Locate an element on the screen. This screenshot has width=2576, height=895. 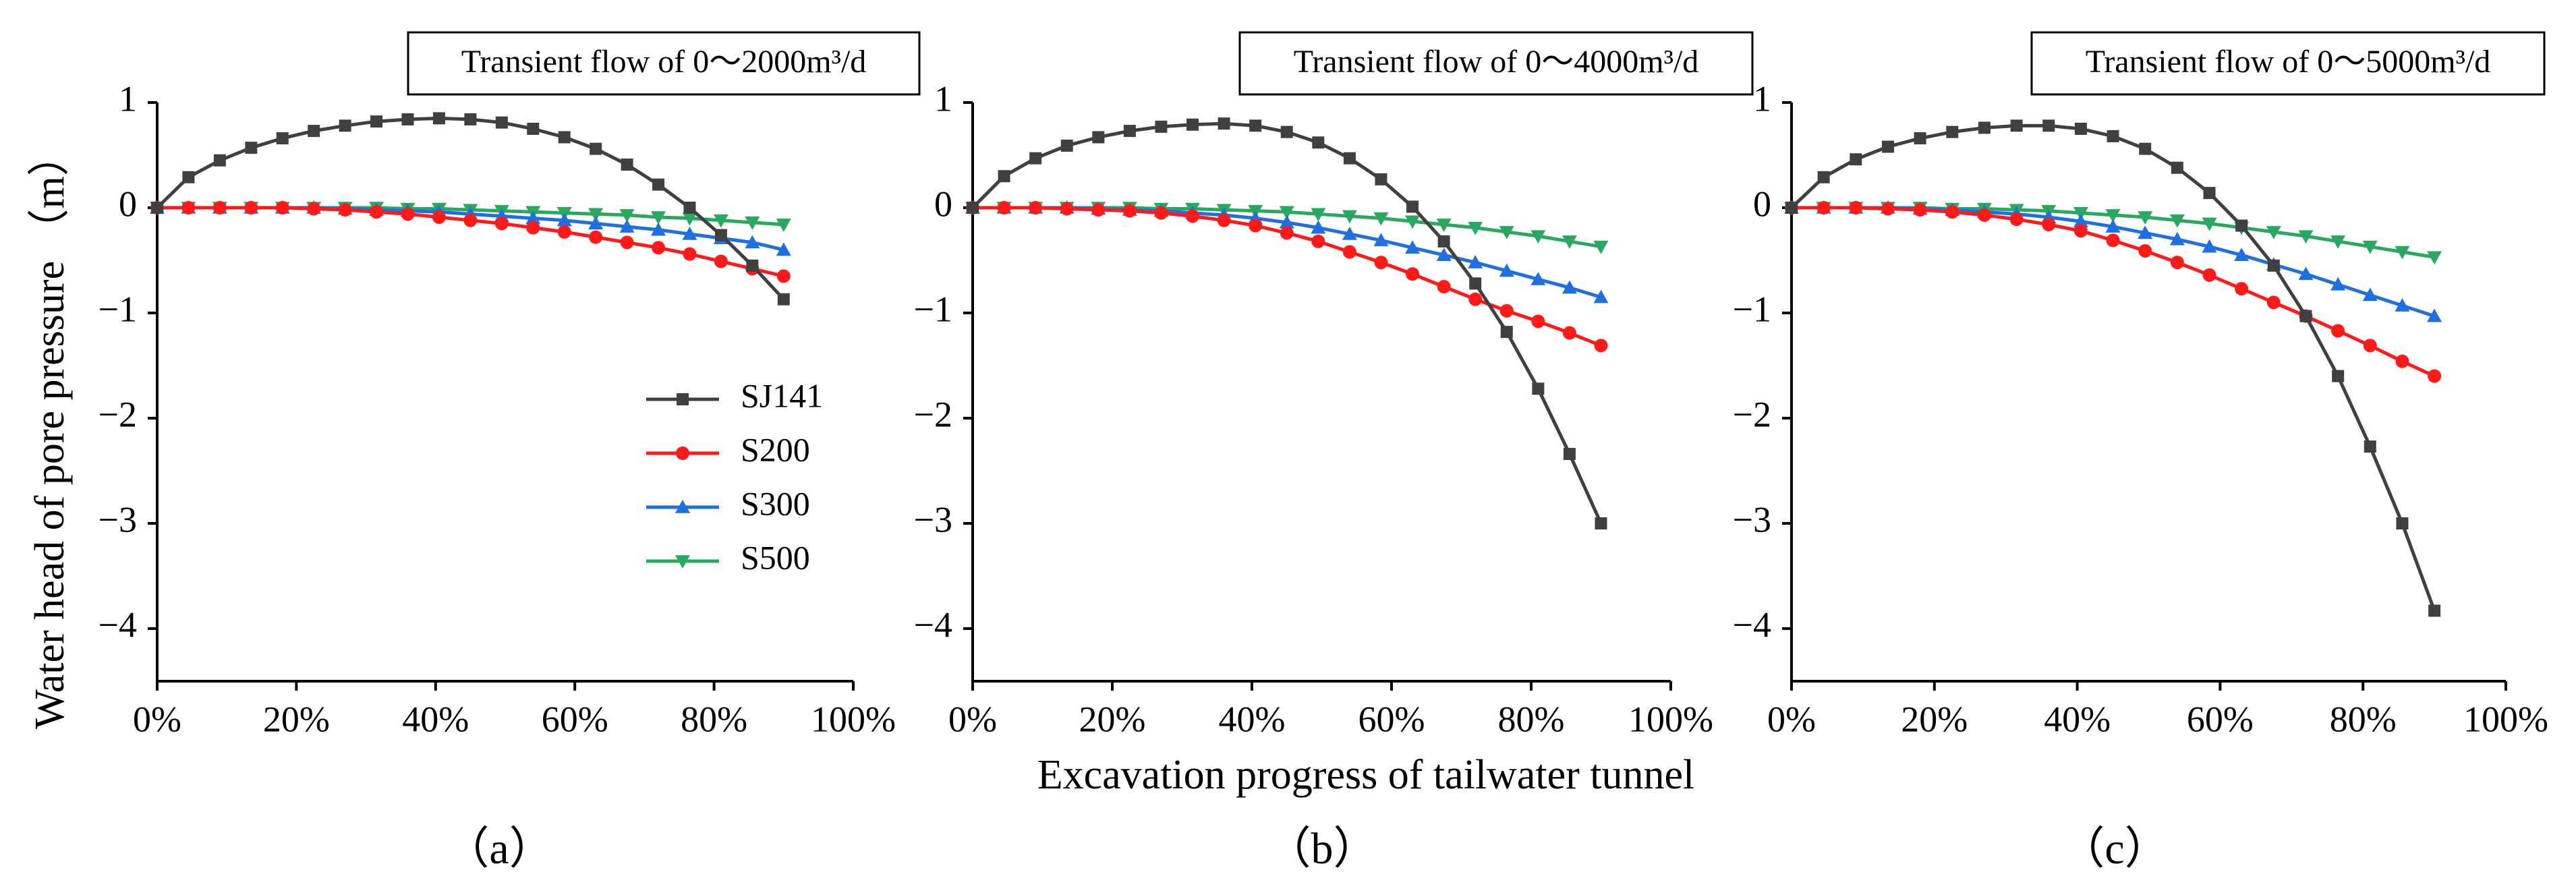
panel-label: （c） is located at coordinates (2114, 849).